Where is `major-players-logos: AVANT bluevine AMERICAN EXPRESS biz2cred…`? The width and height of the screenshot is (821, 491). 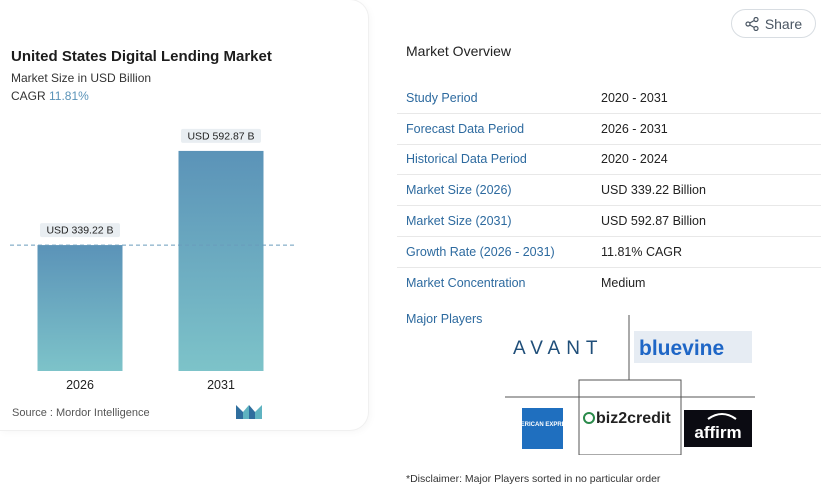 major-players-logos: AVANT bluevine AMERICAN EXPRESS biz2cred… is located at coordinates (630, 385).